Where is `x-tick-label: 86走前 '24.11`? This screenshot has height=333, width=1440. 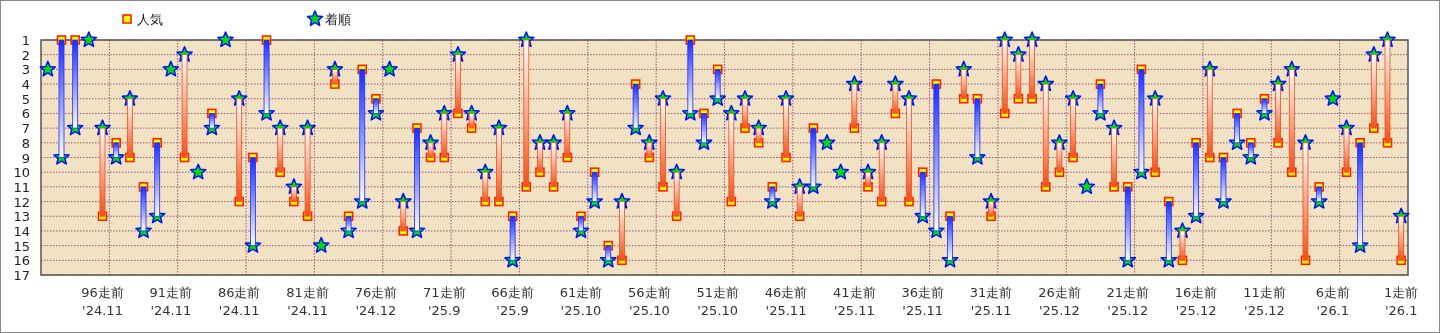
x-tick-label: 86走前 '24.11 is located at coordinates (239, 301).